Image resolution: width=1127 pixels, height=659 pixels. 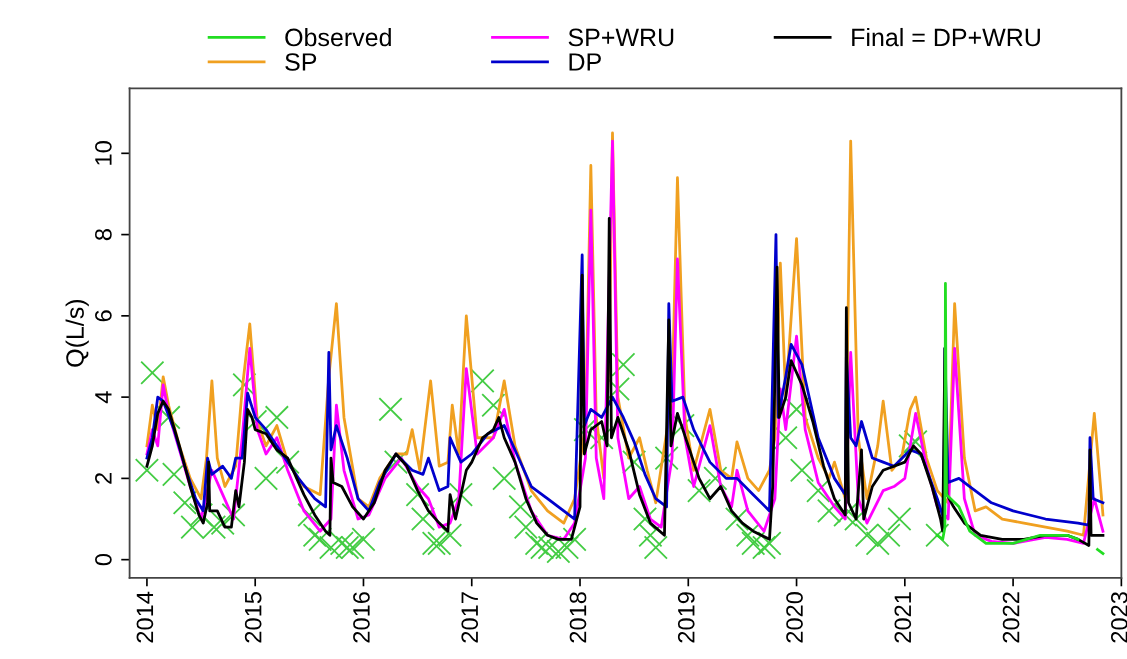 I want to click on y-tick-label: 8, so click(x=103, y=235).